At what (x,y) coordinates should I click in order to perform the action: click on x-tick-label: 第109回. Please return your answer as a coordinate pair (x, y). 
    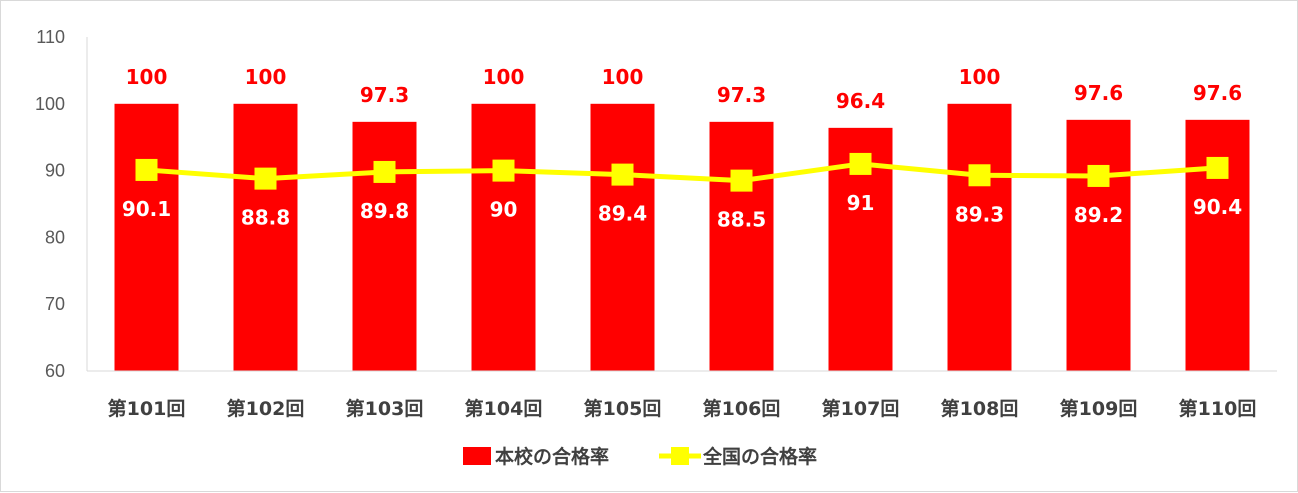
    Looking at the image, I should click on (1099, 408).